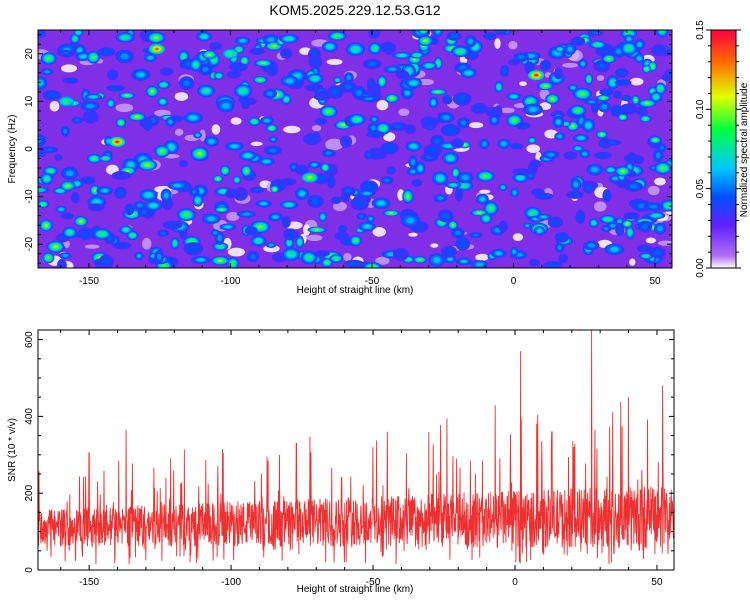 The image size is (750, 600). What do you see at coordinates (29, 101) in the screenshot?
I see `heatmap-y-tick-label: 10` at bounding box center [29, 101].